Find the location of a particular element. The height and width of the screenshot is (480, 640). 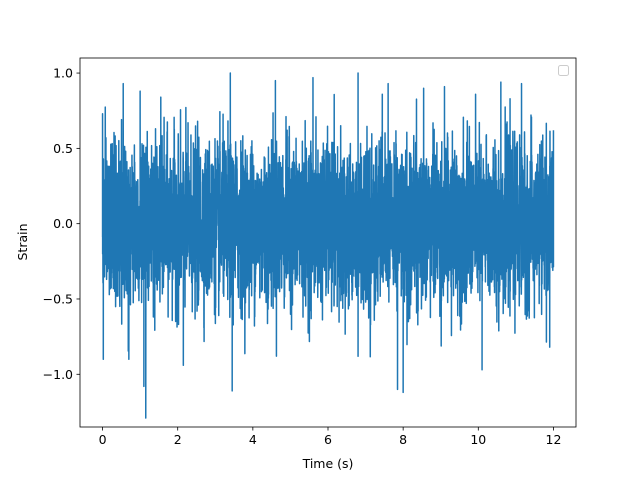

y-tick-label: 0.5 is located at coordinates (63, 148).